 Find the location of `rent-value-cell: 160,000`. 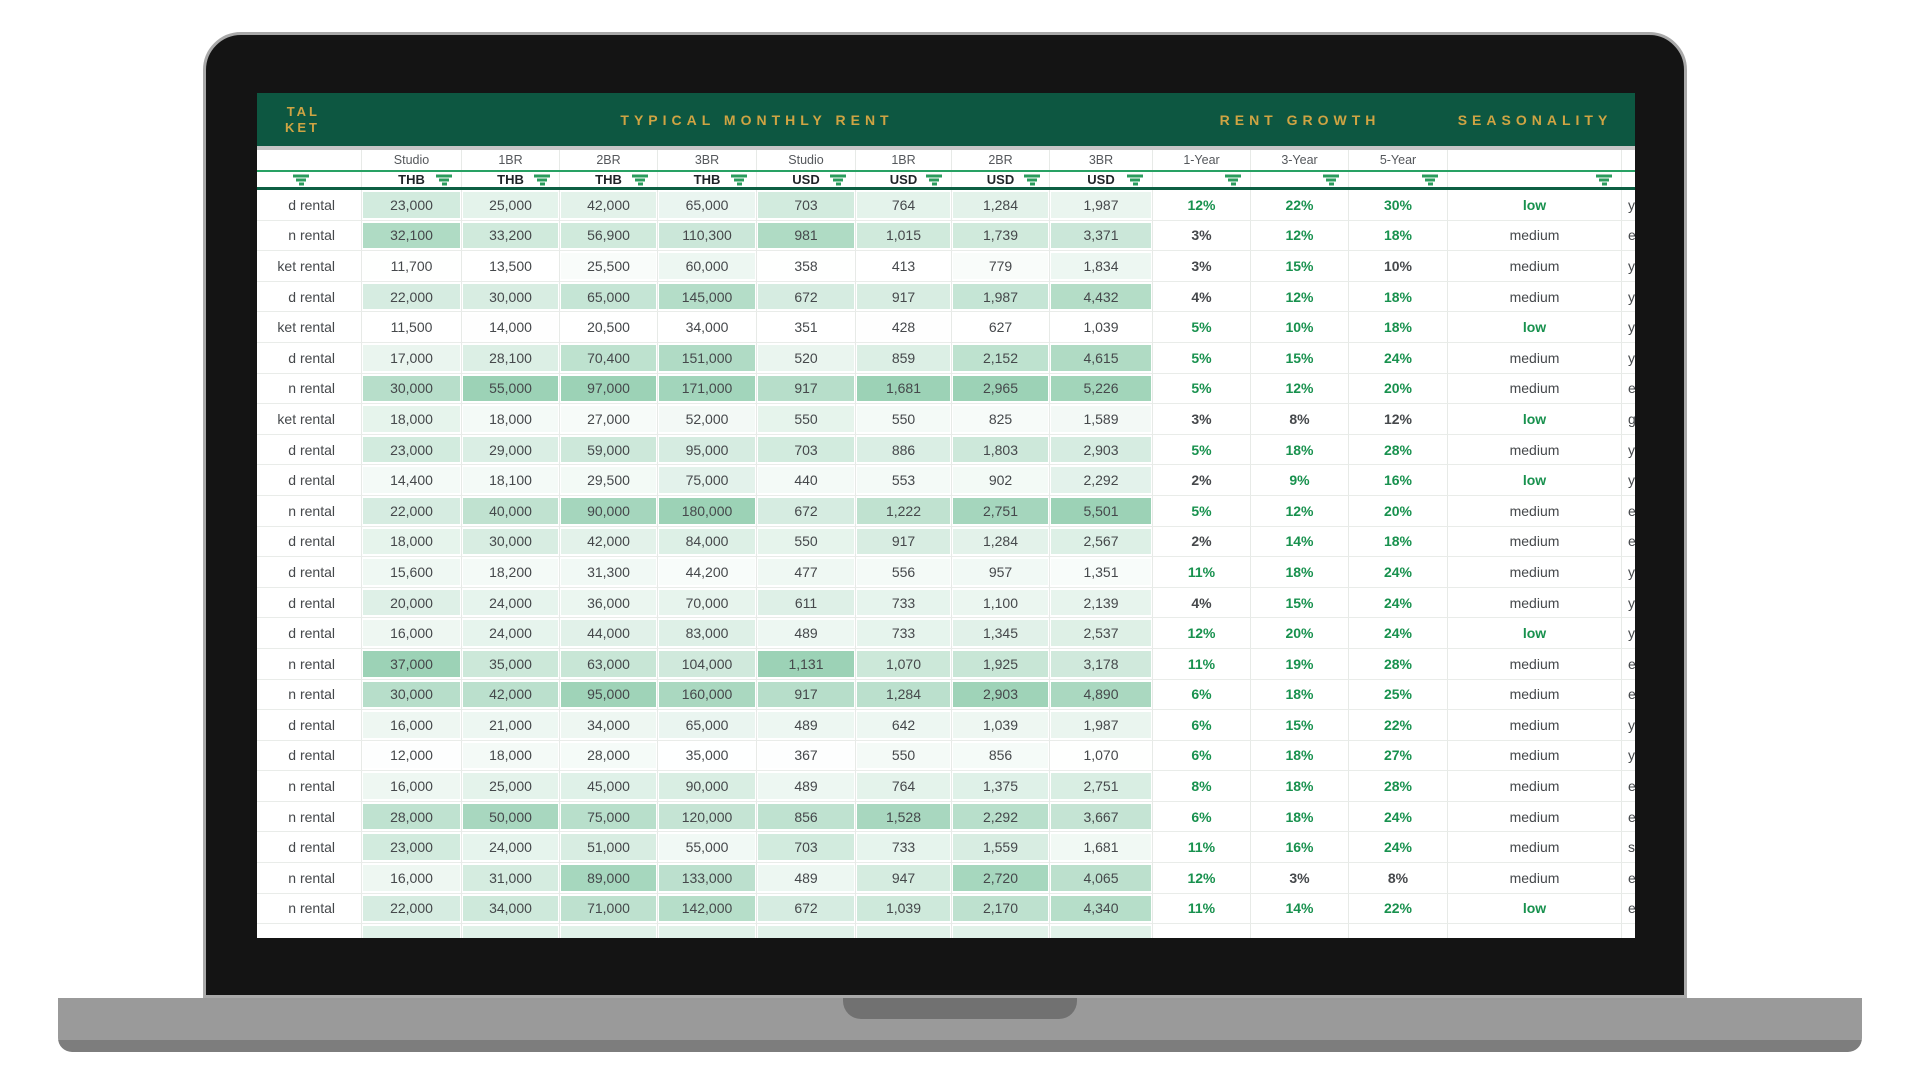

rent-value-cell: 160,000 is located at coordinates (707, 695).